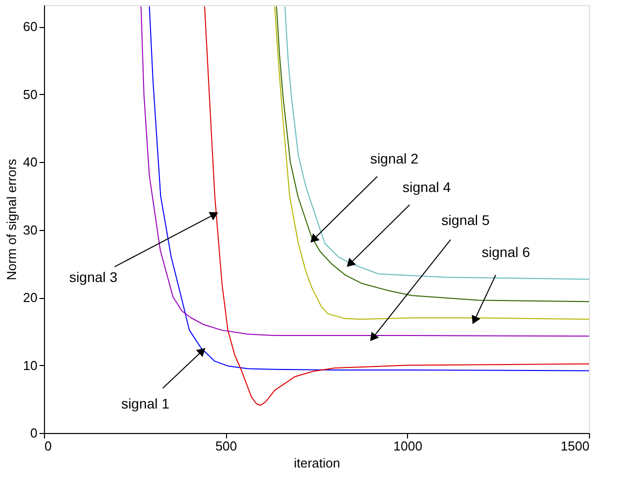 This screenshot has height=483, width=640. Describe the element at coordinates (30, 230) in the screenshot. I see `y-tick-label: 30` at that location.